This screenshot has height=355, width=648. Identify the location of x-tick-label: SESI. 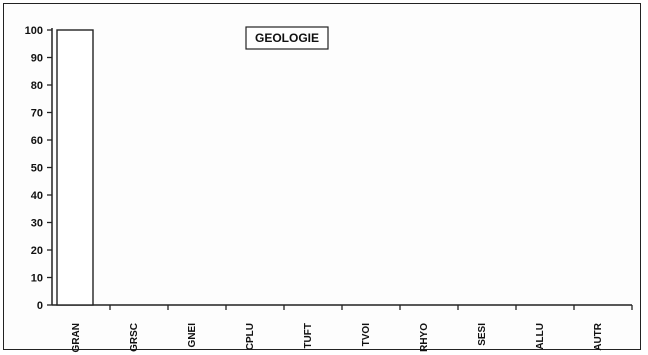
(482, 334).